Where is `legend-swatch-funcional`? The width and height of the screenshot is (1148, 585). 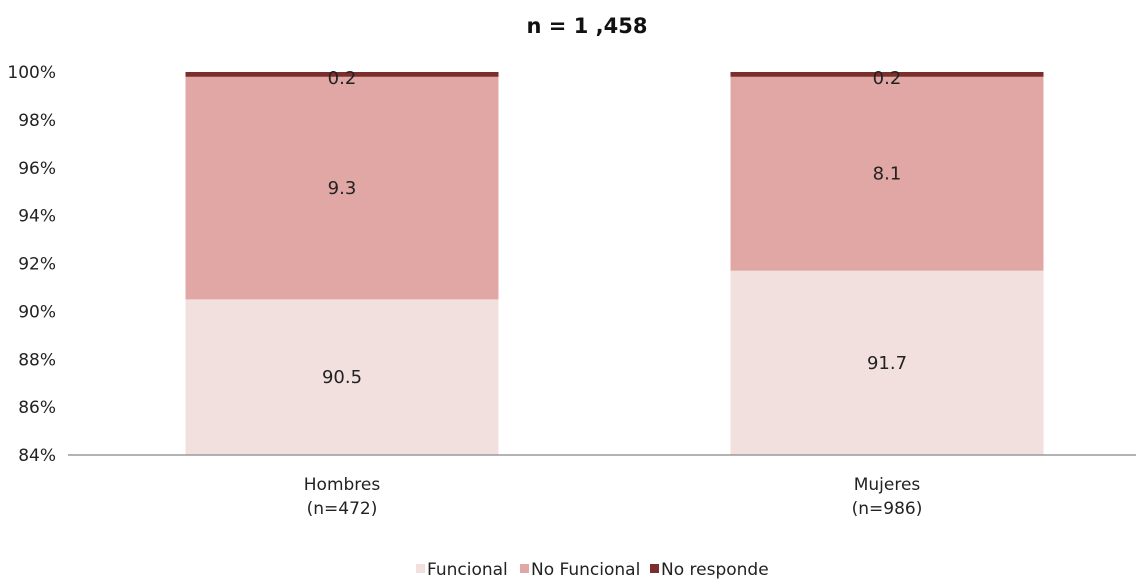 legend-swatch-funcional is located at coordinates (420, 568).